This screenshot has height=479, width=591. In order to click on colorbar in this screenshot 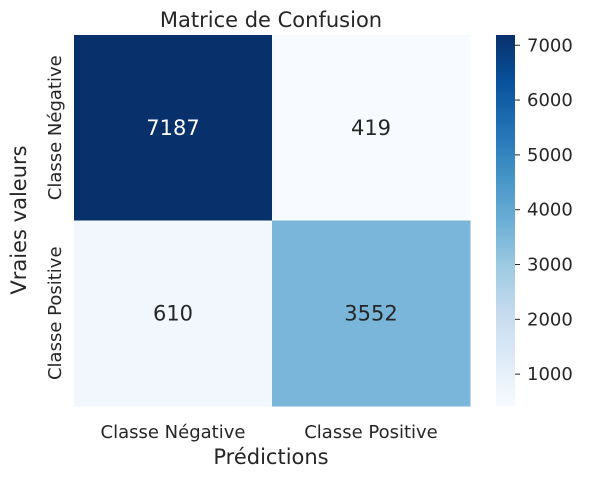, I will do `click(505, 220)`.